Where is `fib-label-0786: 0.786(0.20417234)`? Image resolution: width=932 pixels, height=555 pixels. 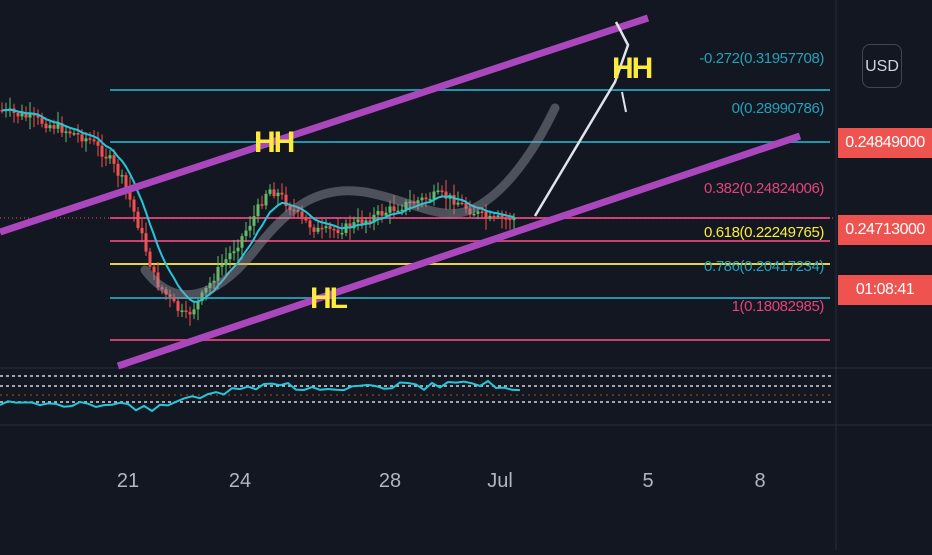 fib-label-0786: 0.786(0.20417234) is located at coordinates (764, 266).